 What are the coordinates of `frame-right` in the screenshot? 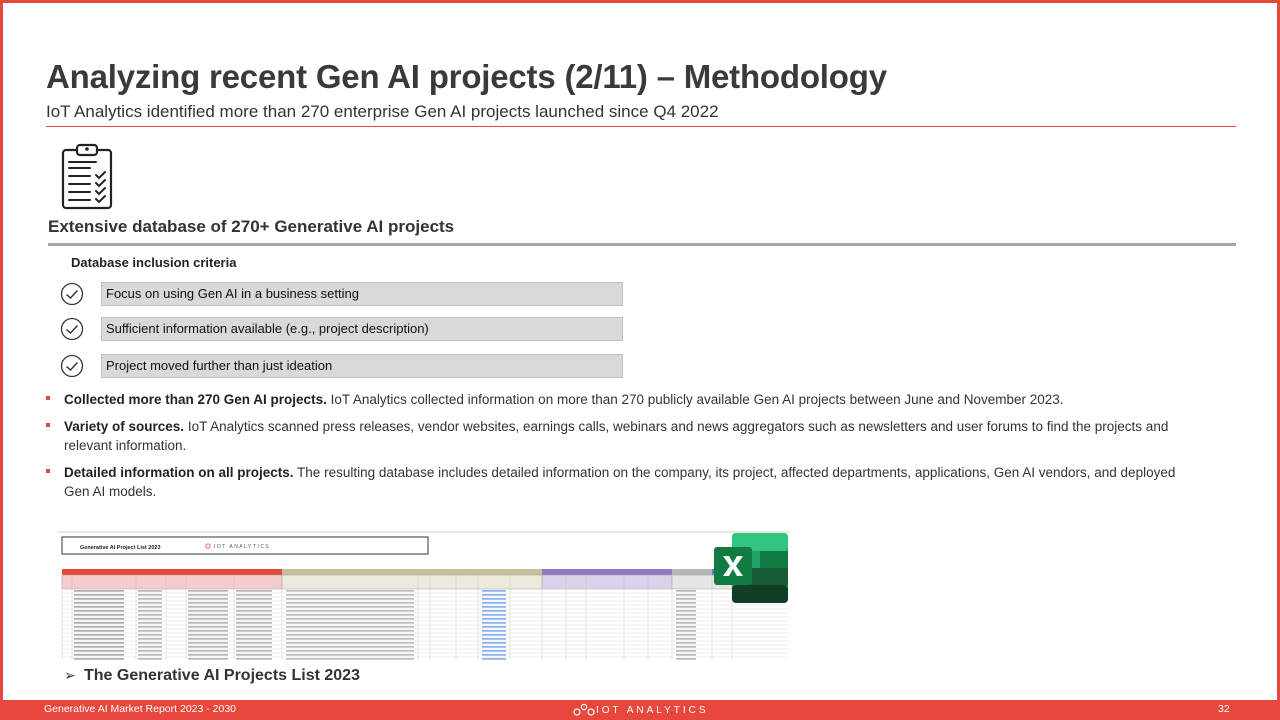 It's located at (1278, 360).